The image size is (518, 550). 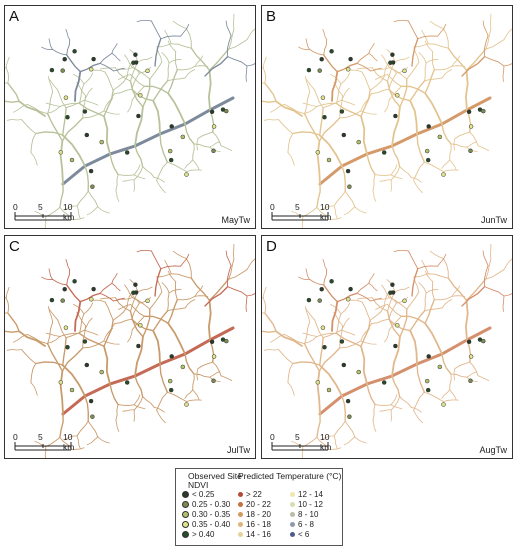 I want to click on temp-class: 20 - 22, so click(x=254, y=505).